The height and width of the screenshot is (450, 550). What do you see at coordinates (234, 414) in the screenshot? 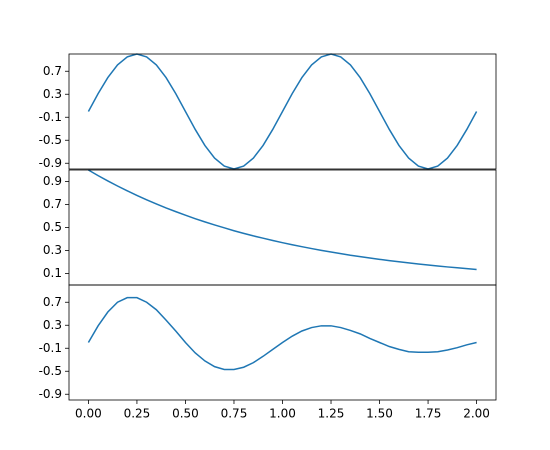
I see `x-tick-label: 0.75` at bounding box center [234, 414].